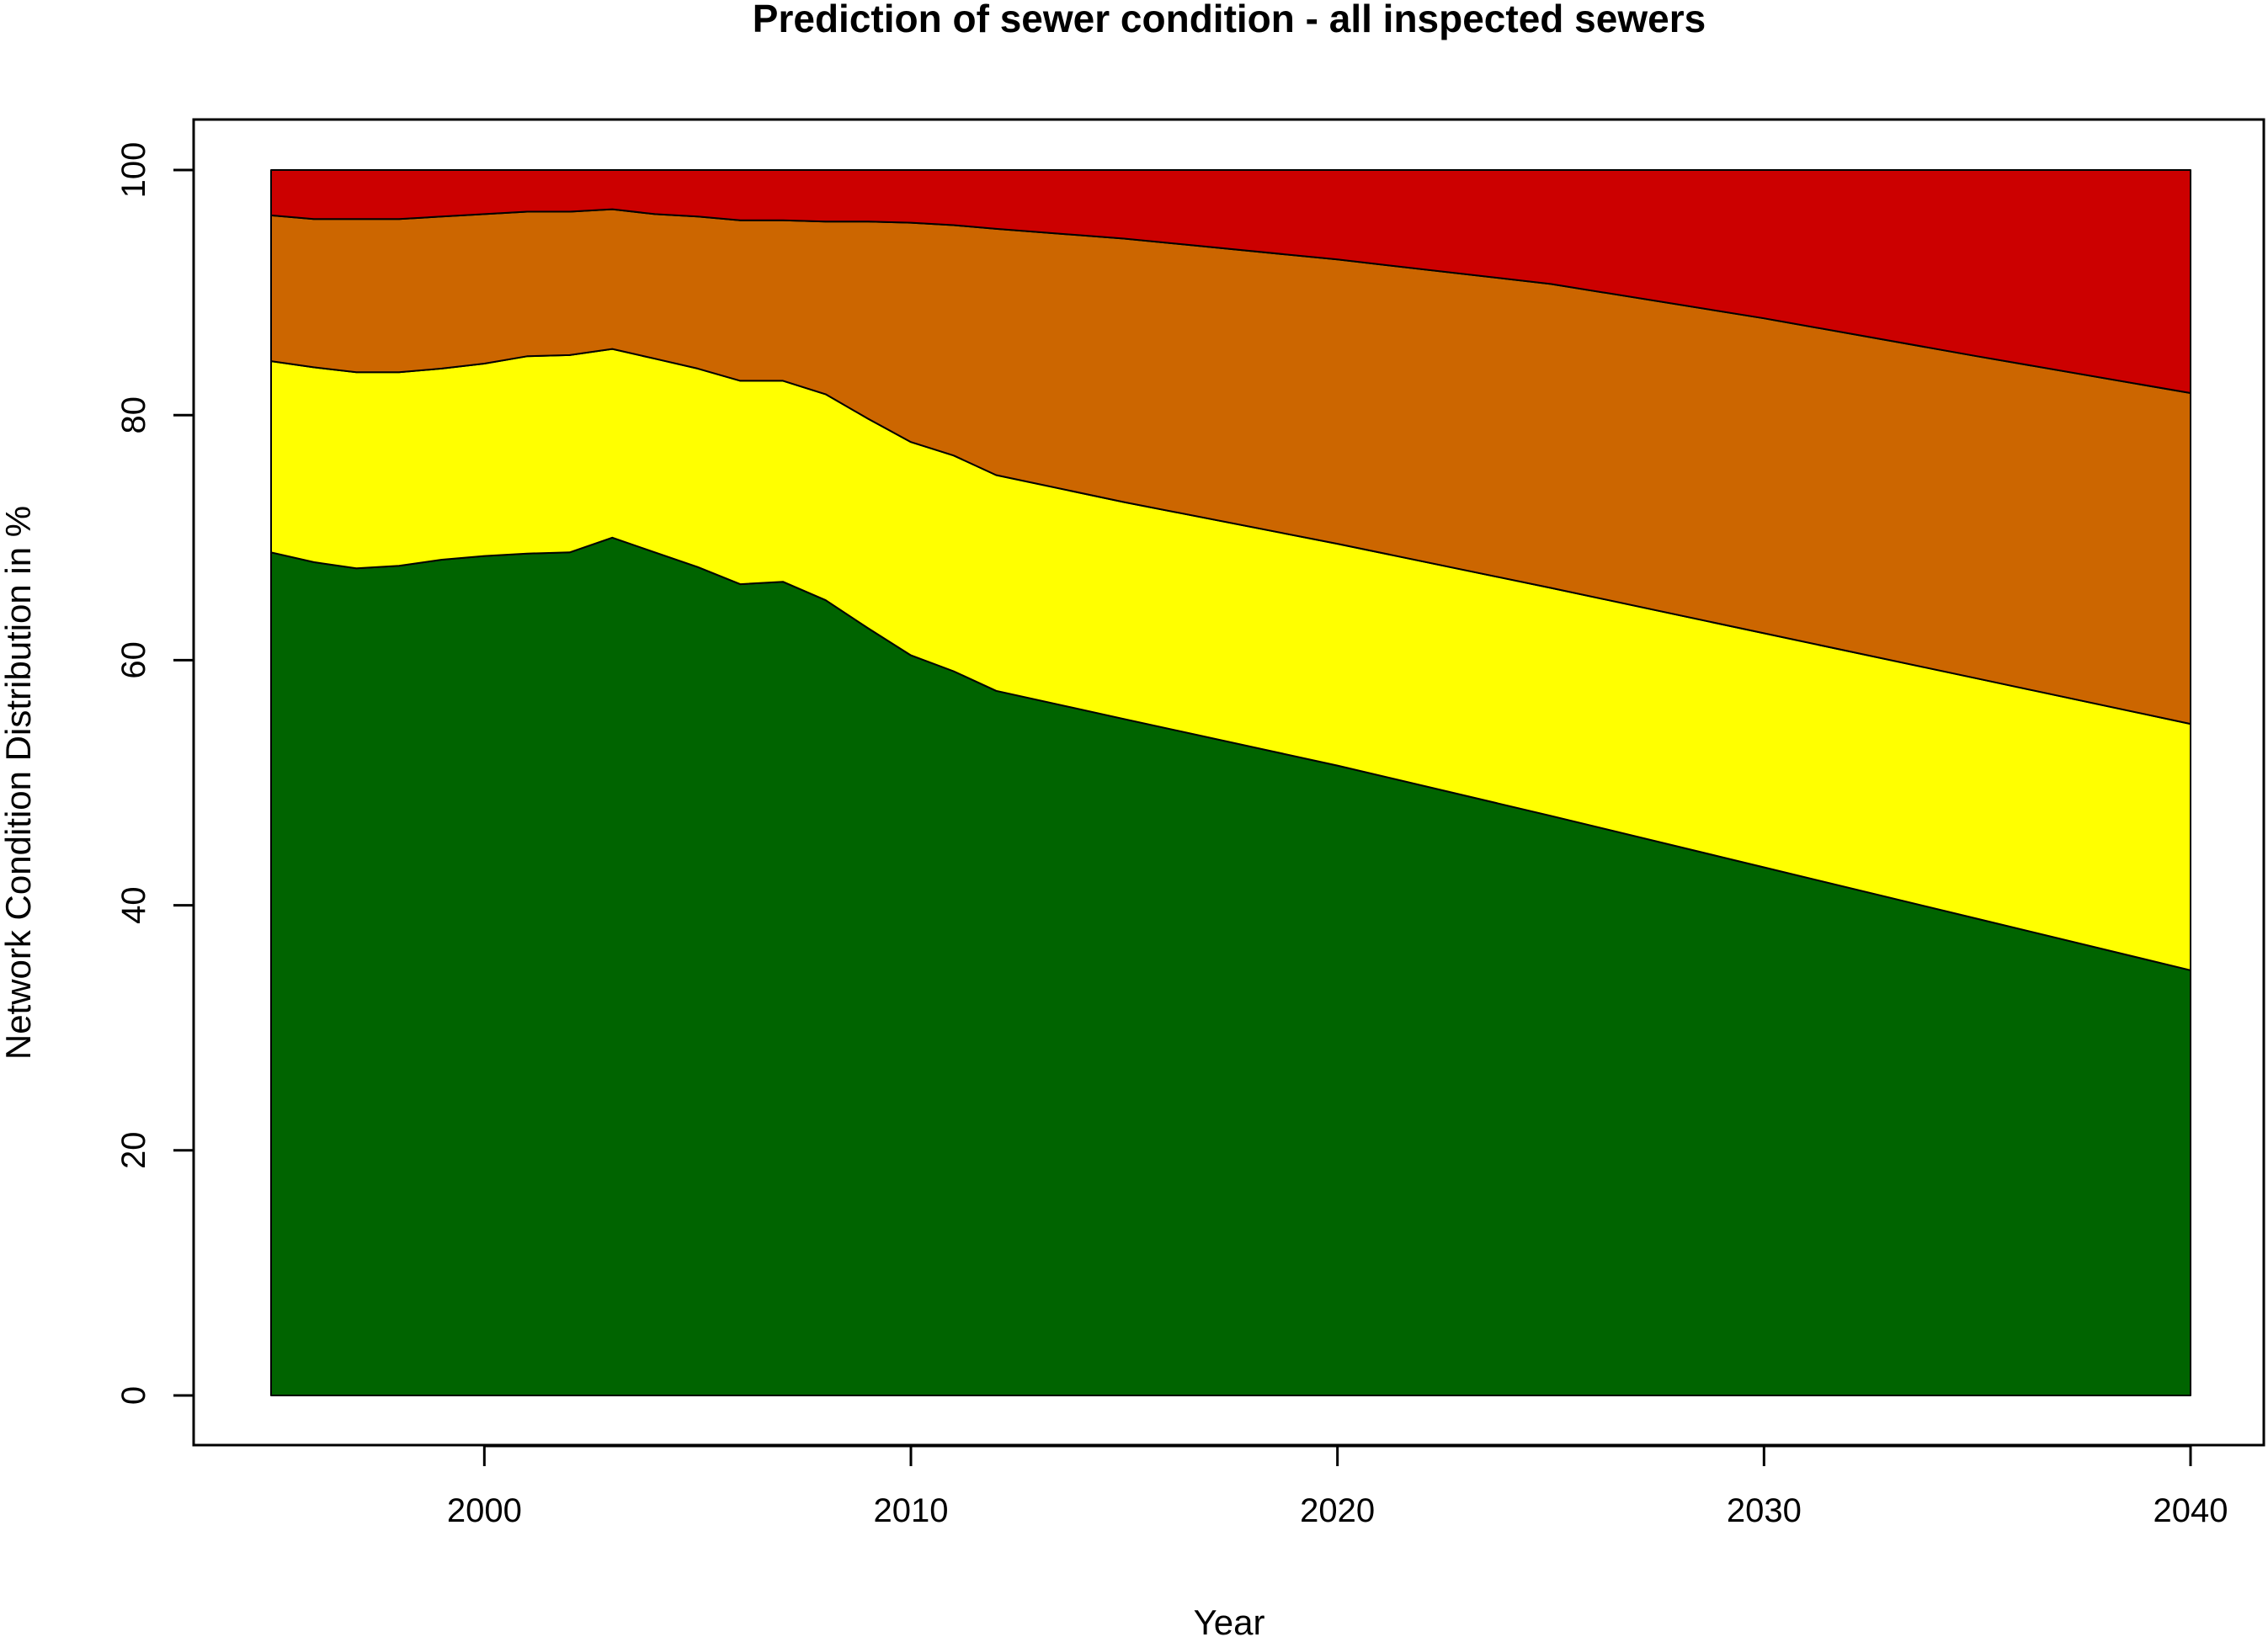 The height and width of the screenshot is (1637, 2268). I want to click on x-tick-label-2040: 2040, so click(2191, 1511).